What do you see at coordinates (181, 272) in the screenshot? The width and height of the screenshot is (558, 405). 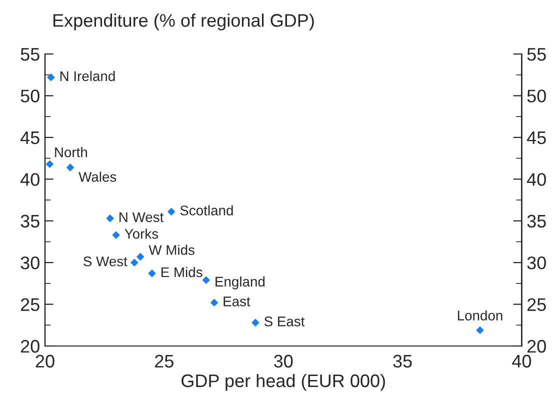 I see `annotation: E Mids` at bounding box center [181, 272].